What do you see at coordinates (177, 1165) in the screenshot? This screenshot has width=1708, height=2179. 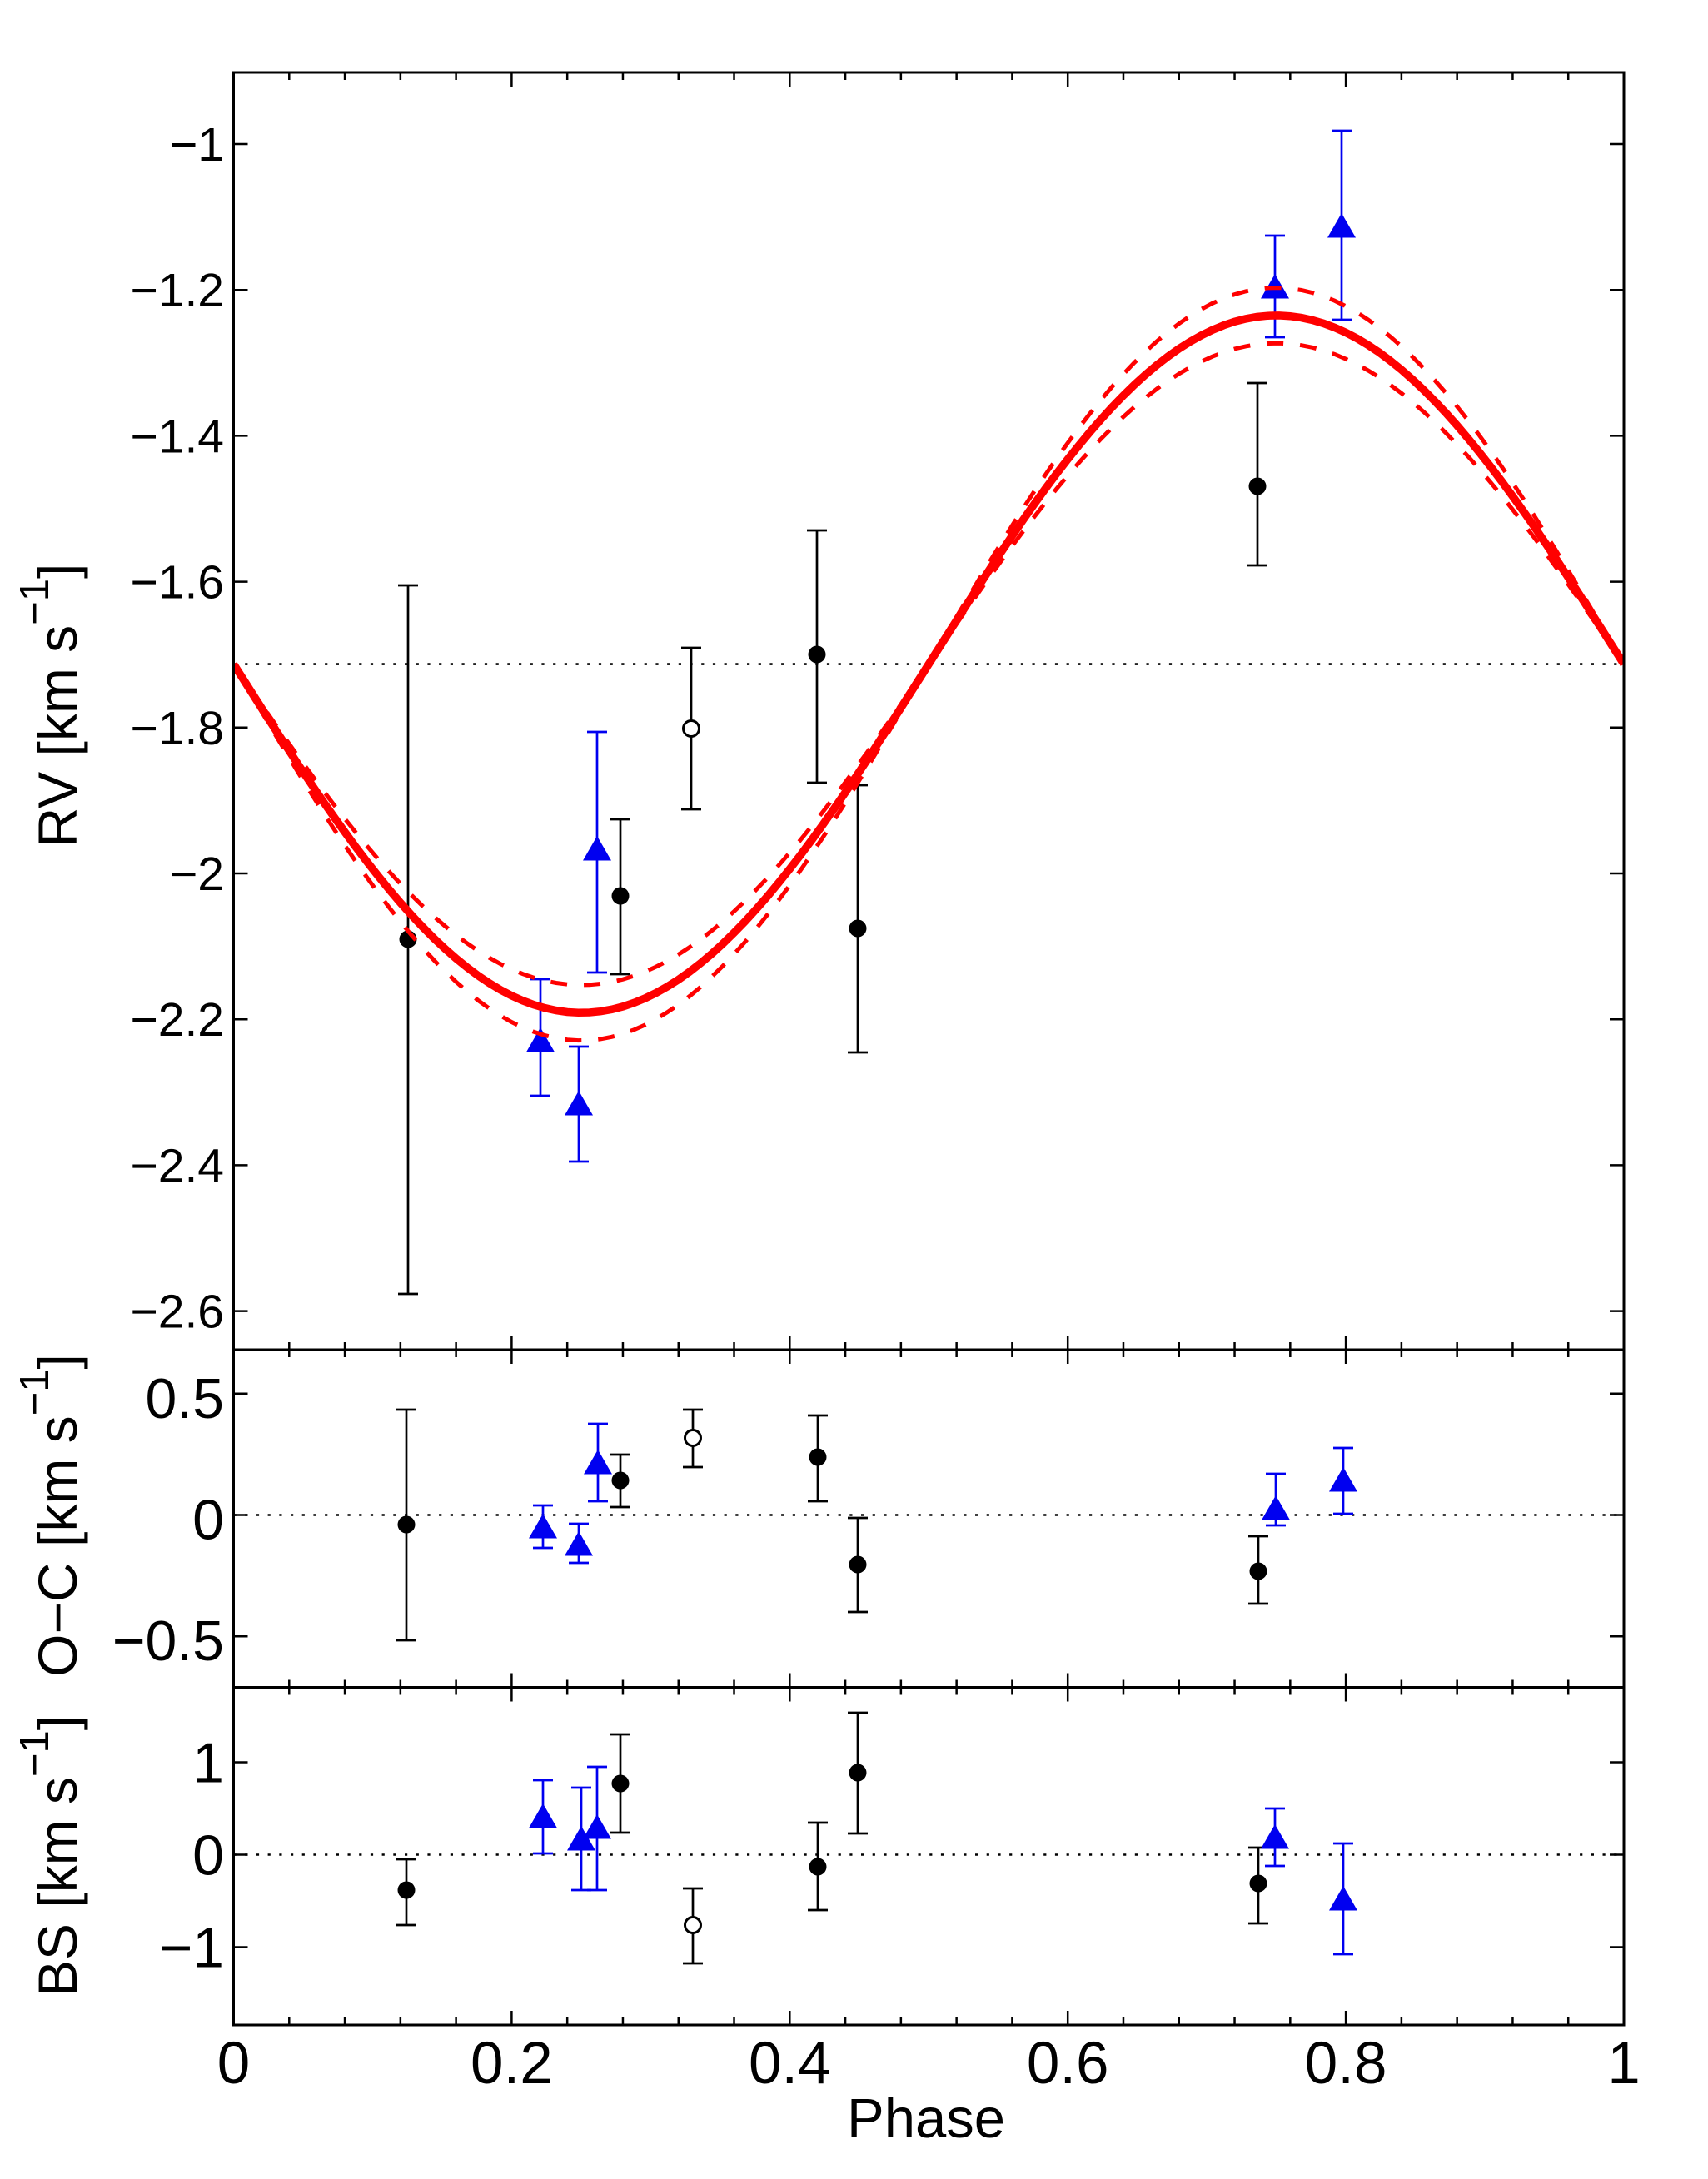 I see `svg-text: −2.4` at bounding box center [177, 1165].